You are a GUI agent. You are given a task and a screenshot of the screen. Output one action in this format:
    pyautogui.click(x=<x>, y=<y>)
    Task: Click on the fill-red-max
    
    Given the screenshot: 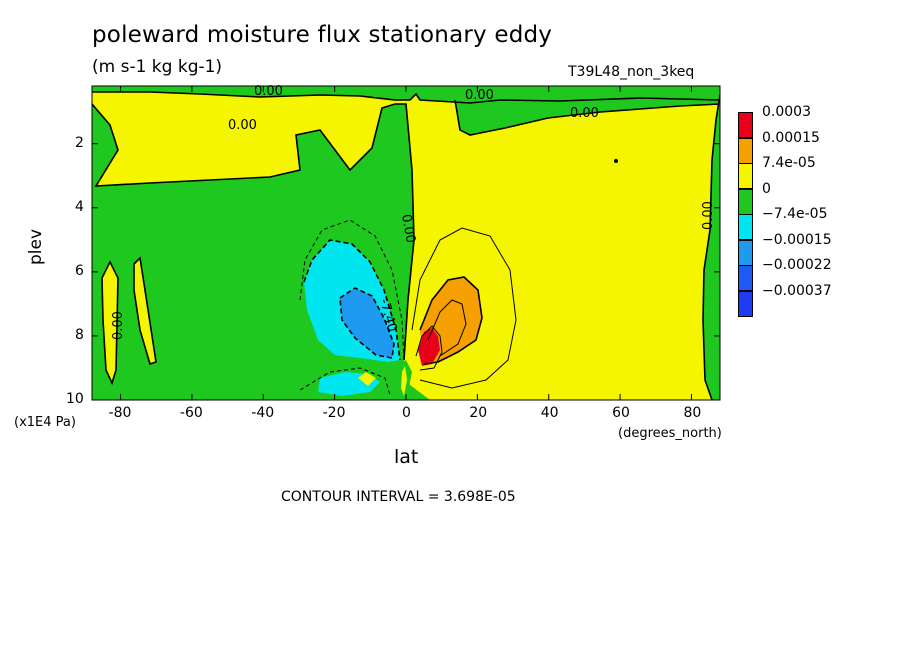 What is the action you would take?
    pyautogui.click(x=429, y=347)
    